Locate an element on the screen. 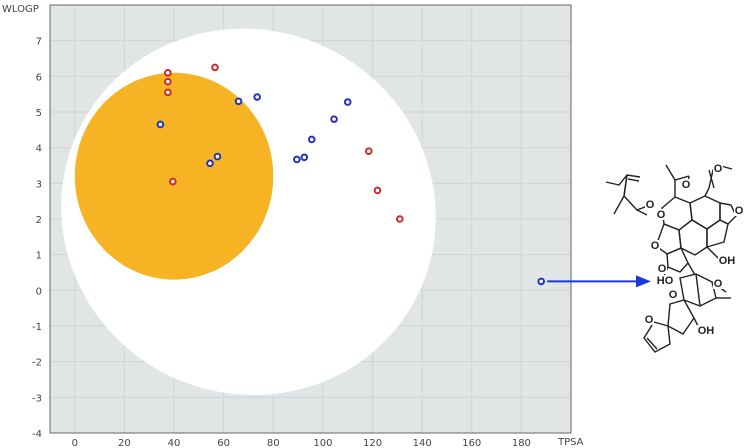  y-axis-label: WLOGP is located at coordinates (20, 9).